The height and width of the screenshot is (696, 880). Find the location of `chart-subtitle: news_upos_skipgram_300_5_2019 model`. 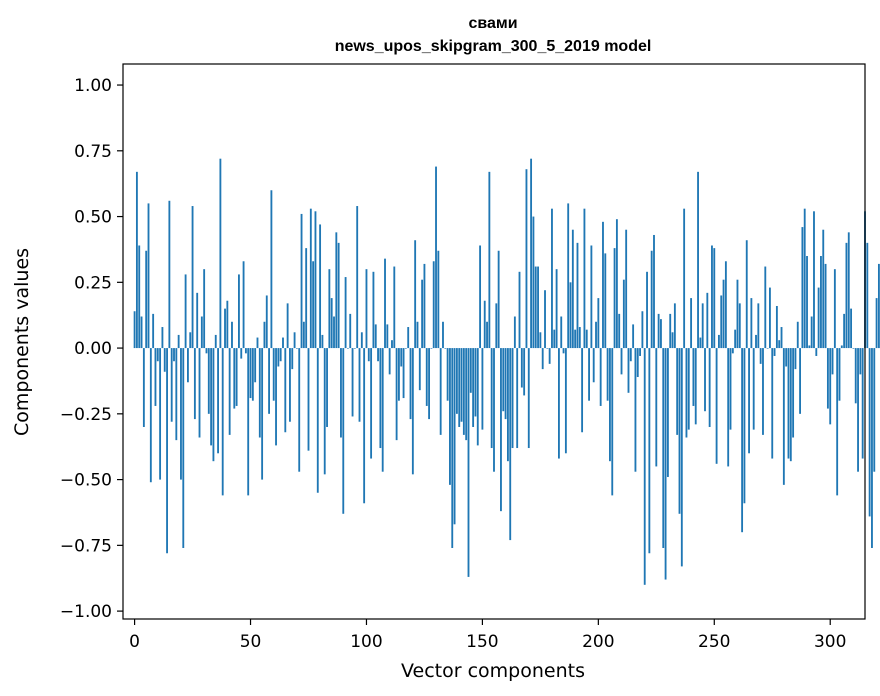

chart-subtitle: news_upos_skipgram_300_5_2019 model is located at coordinates (493, 46).